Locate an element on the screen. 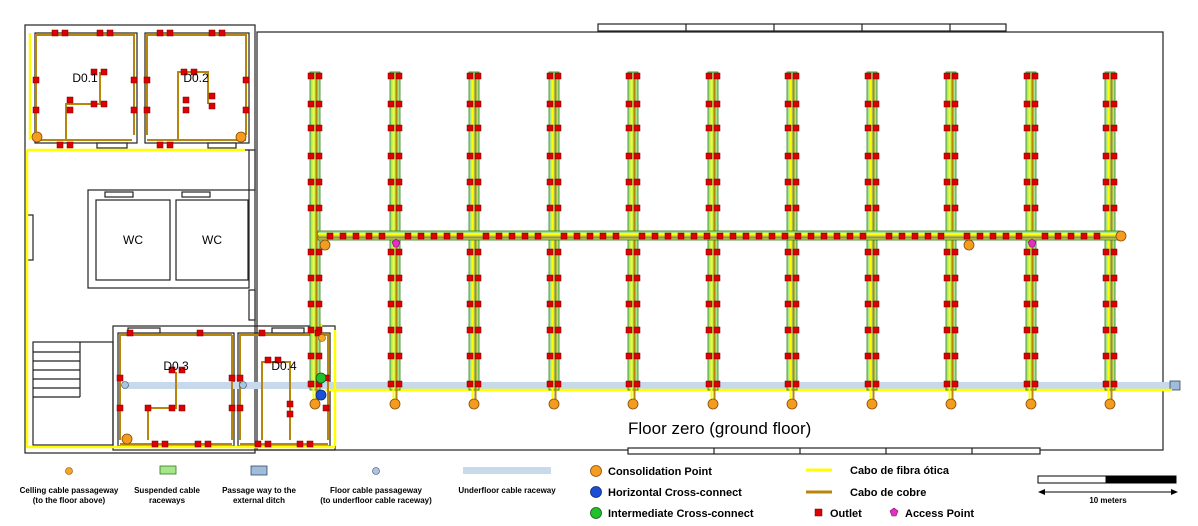 The height and width of the screenshot is (526, 1198). legend-access-point-icon is located at coordinates (894, 512).